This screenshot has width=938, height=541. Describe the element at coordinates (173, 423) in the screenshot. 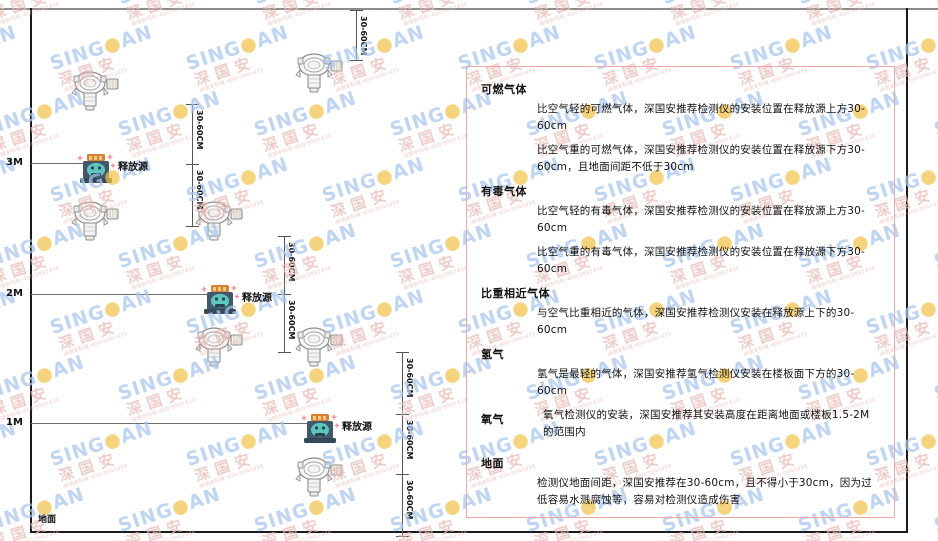

I see `level-line-1m` at that location.